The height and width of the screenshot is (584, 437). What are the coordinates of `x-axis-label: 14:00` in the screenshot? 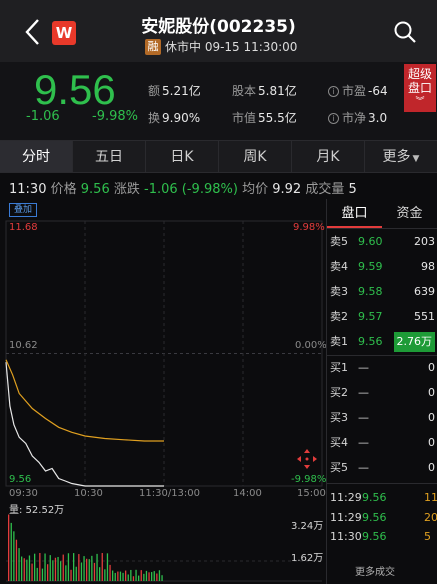 It's located at (247, 493).